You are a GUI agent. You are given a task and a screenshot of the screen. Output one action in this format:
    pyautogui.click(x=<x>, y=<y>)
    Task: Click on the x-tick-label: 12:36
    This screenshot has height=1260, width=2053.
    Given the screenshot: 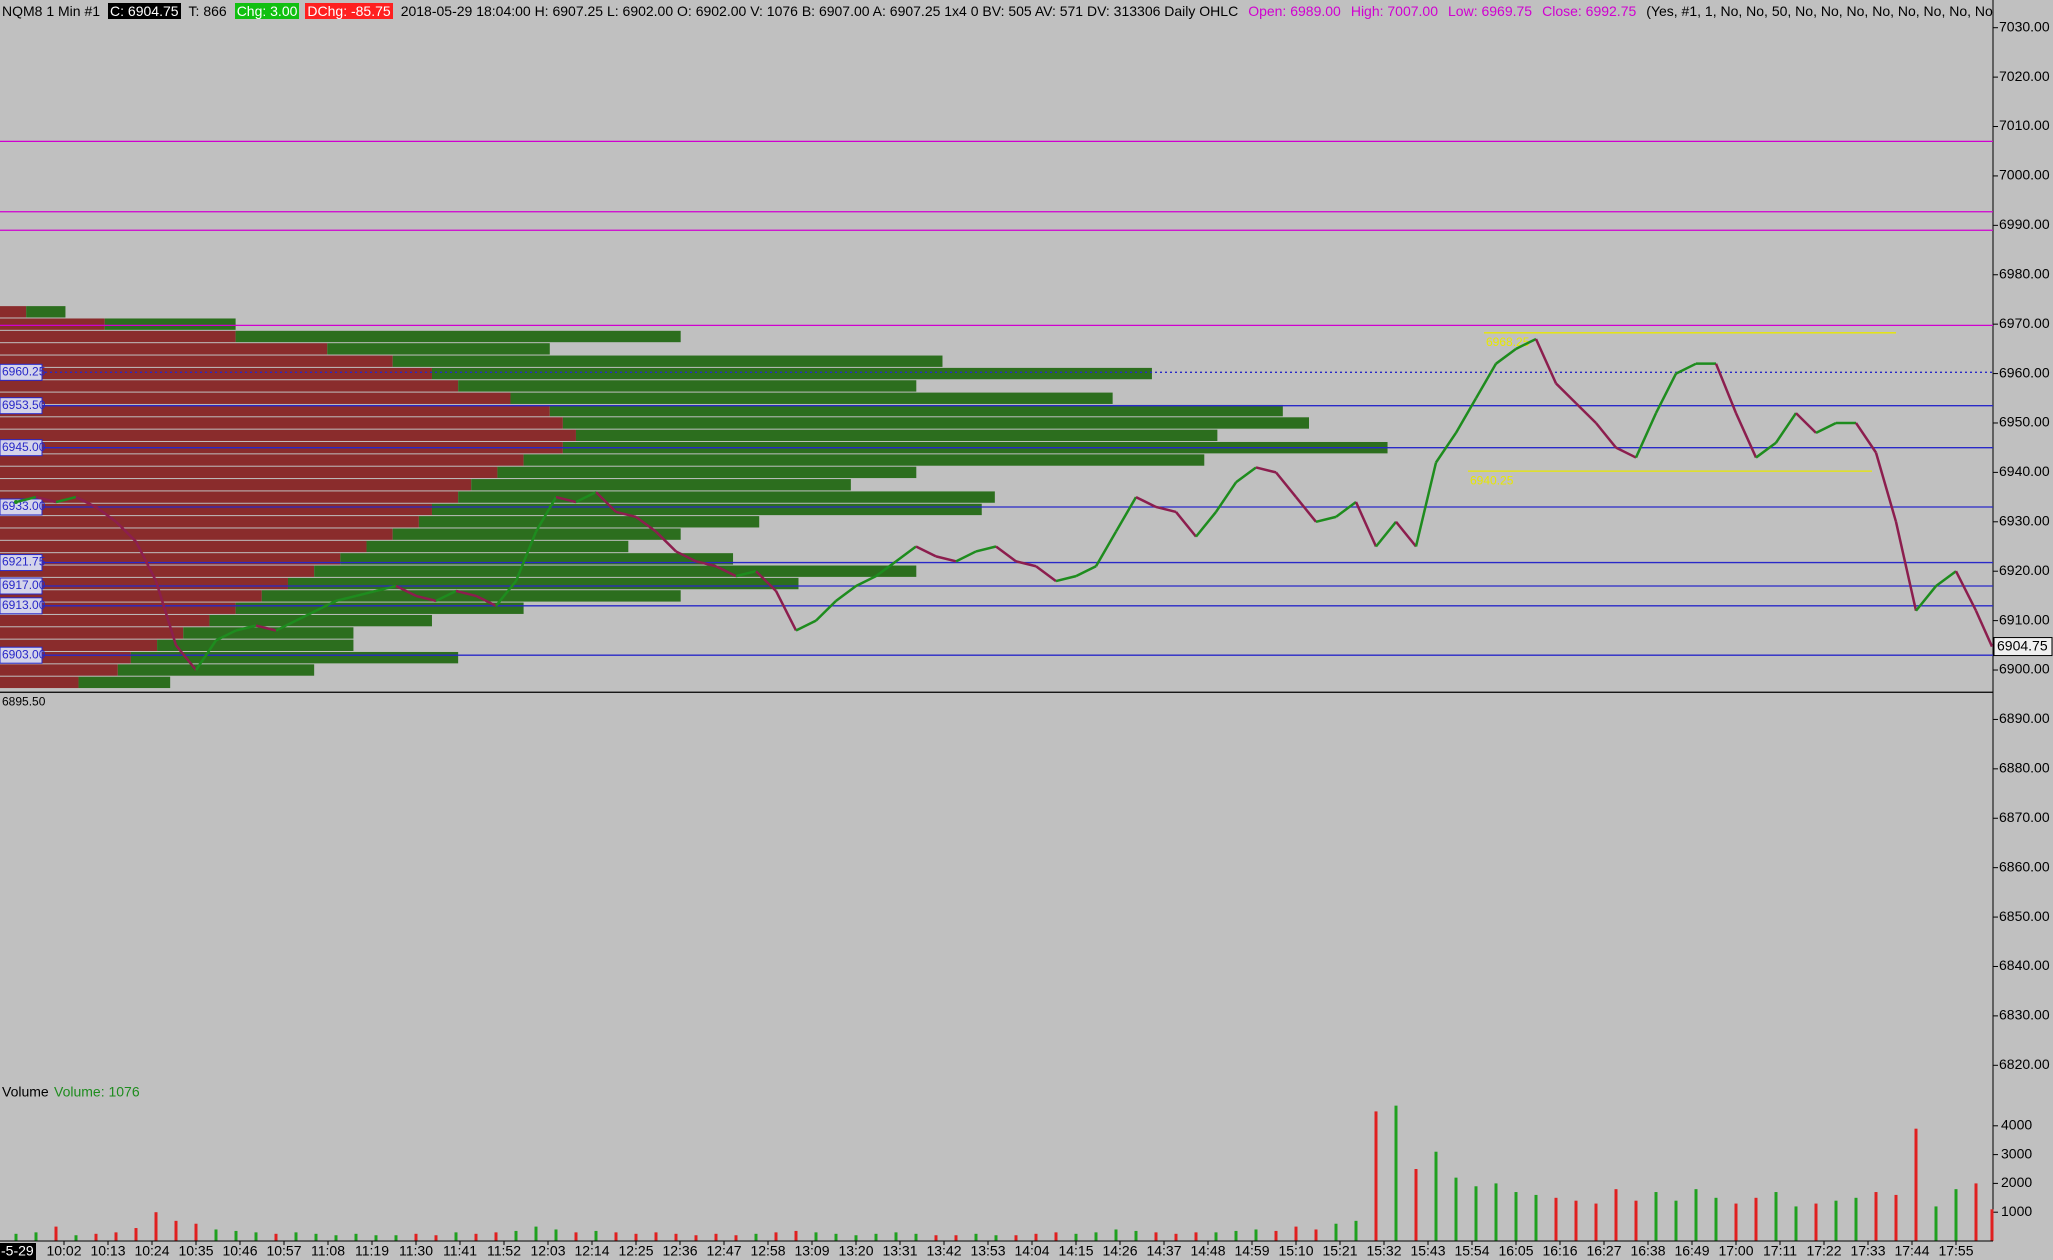 What is the action you would take?
    pyautogui.click(x=679, y=1251)
    